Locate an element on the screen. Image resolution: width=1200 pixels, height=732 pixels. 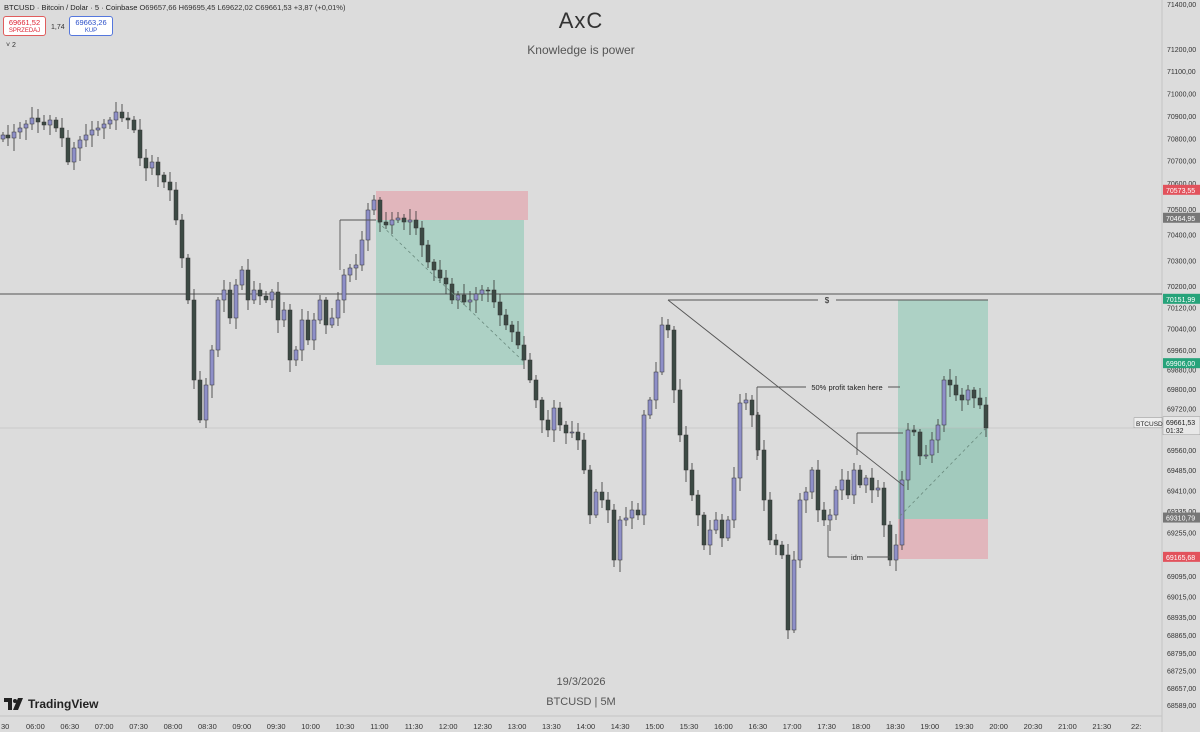
symbol-line: BTCUSD · Bitcoin / Dolar · 5 · Coinbase is located at coordinates (71, 7).